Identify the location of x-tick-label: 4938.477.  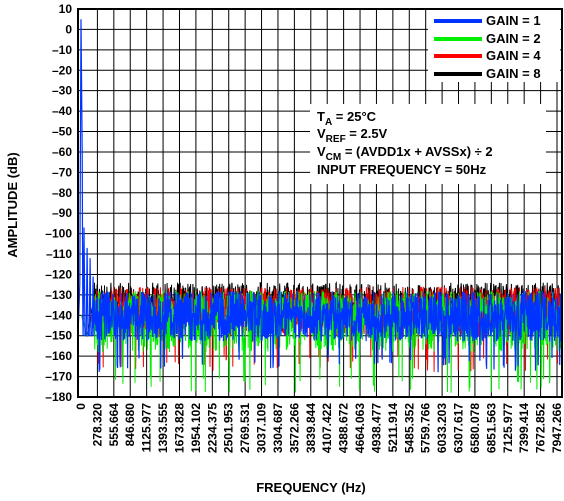
(376, 428).